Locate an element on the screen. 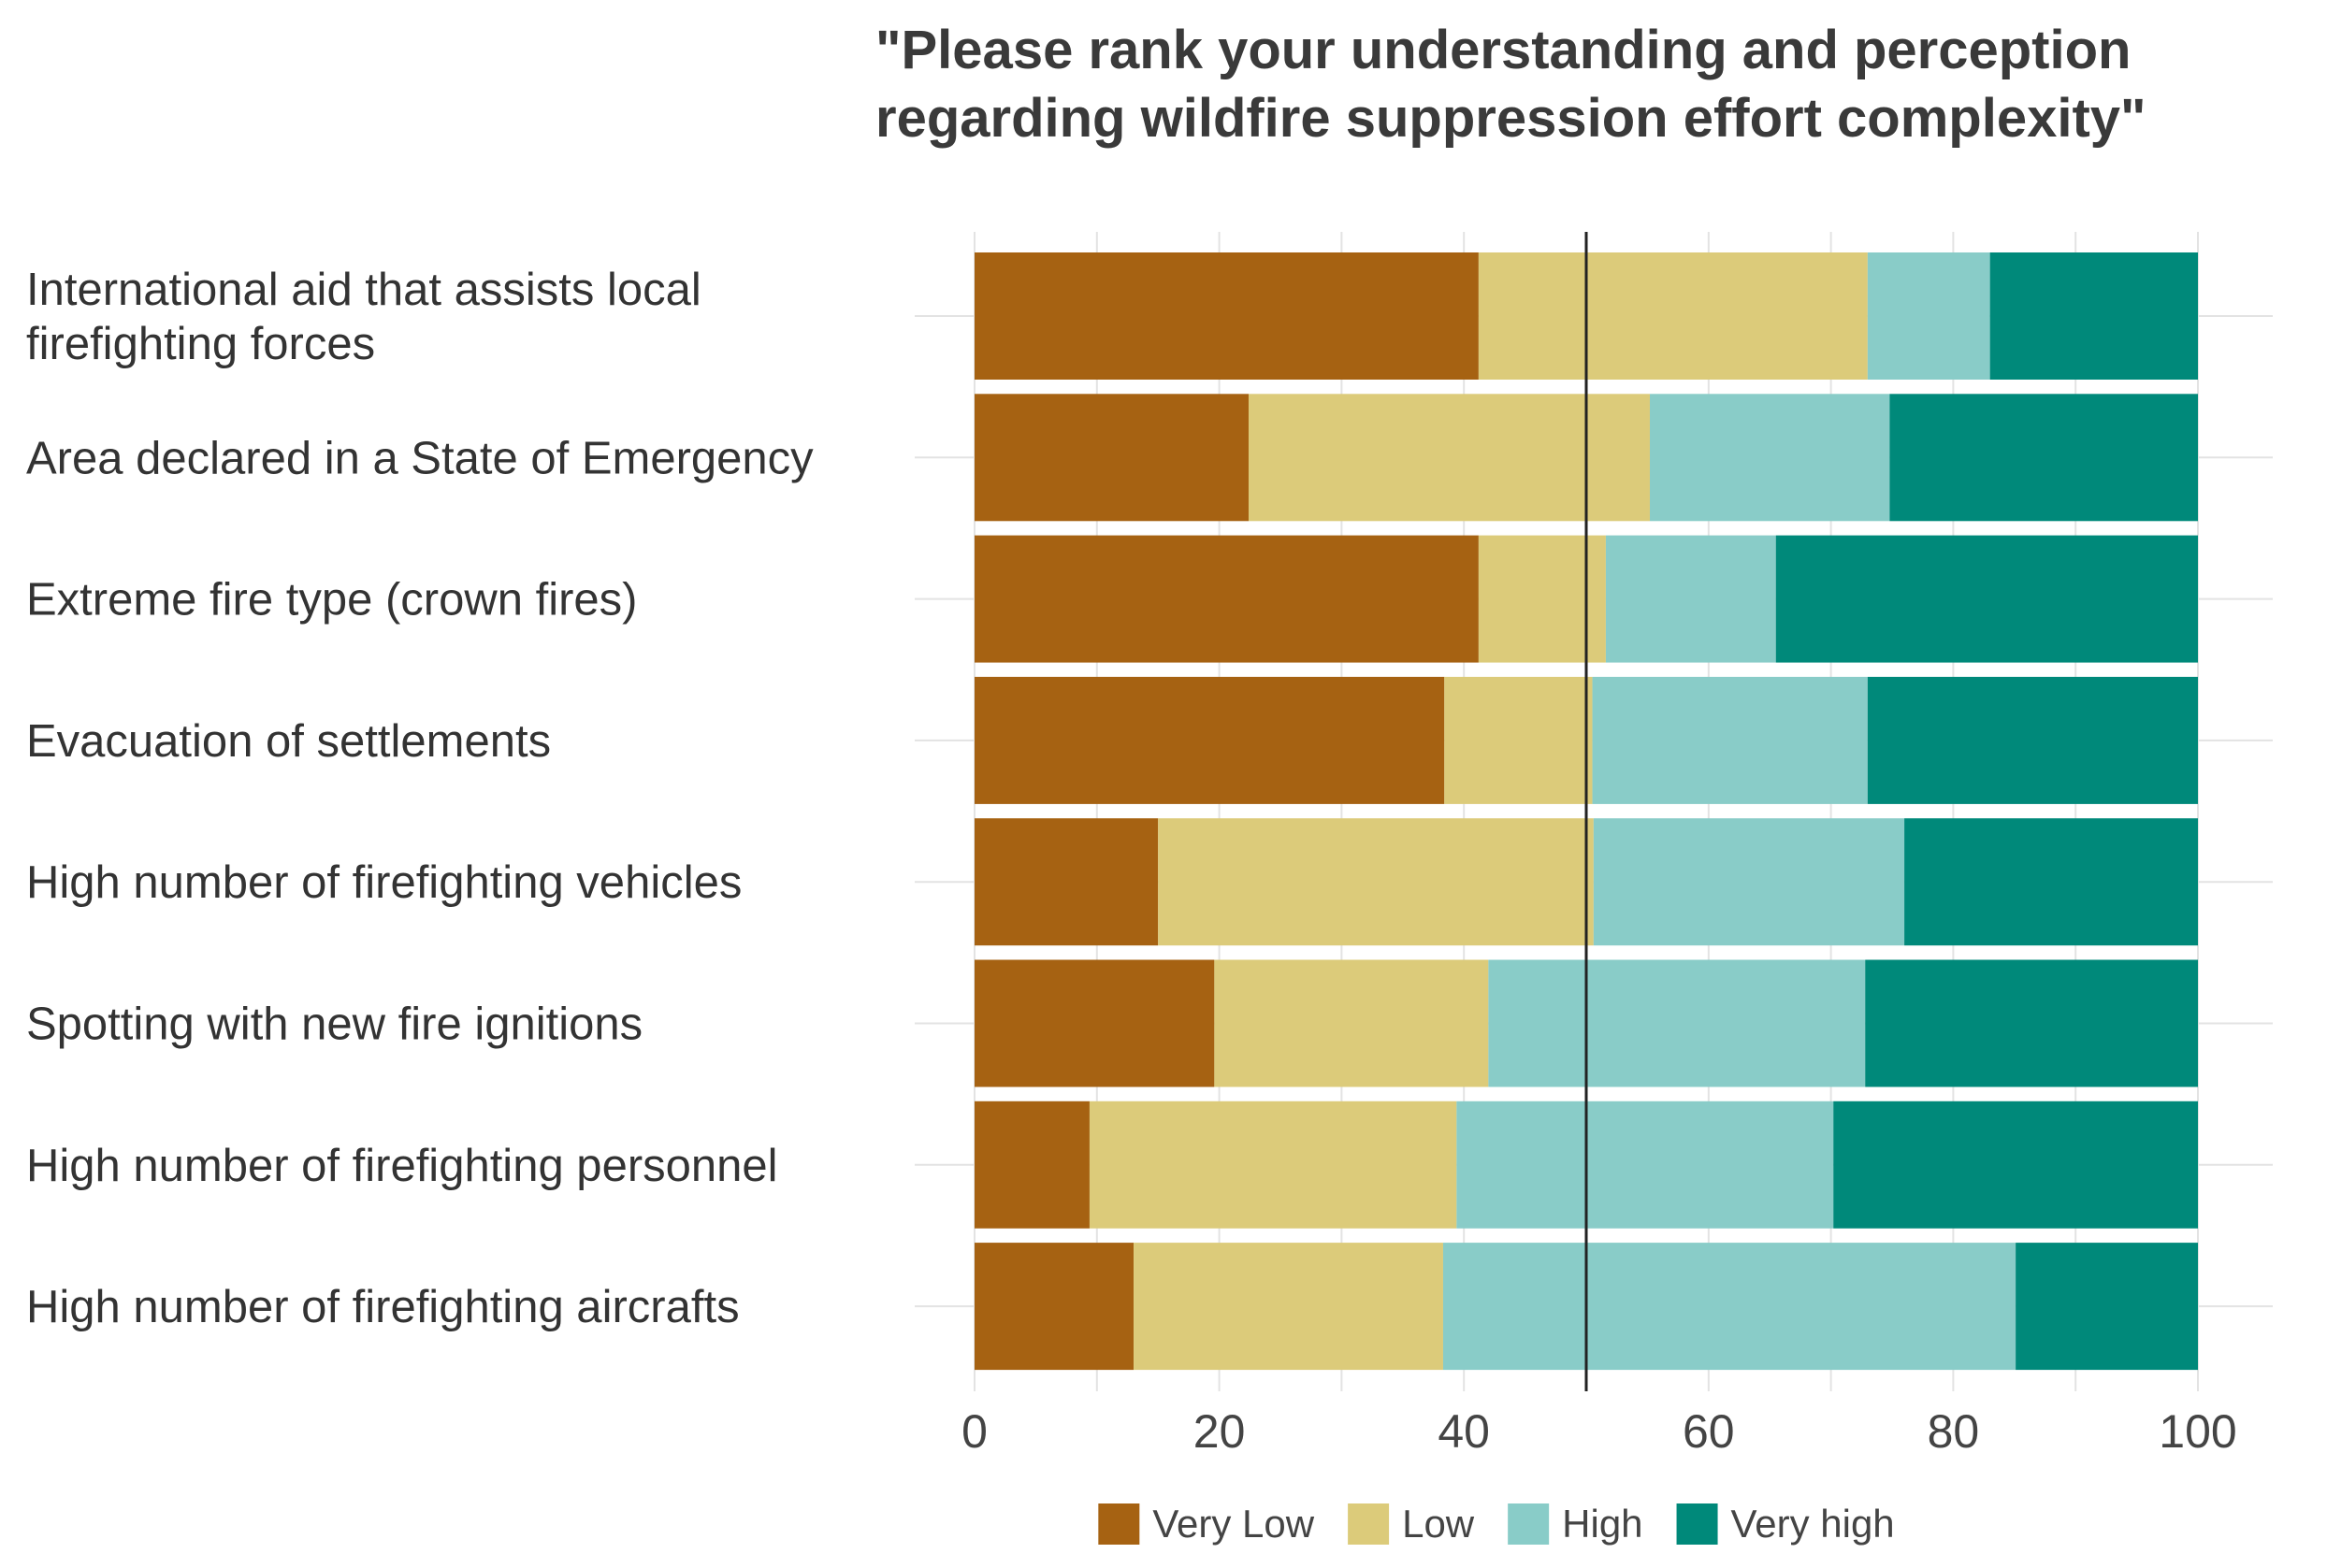  category-label: Spotting with new fire ignitions is located at coordinates (334, 1025).